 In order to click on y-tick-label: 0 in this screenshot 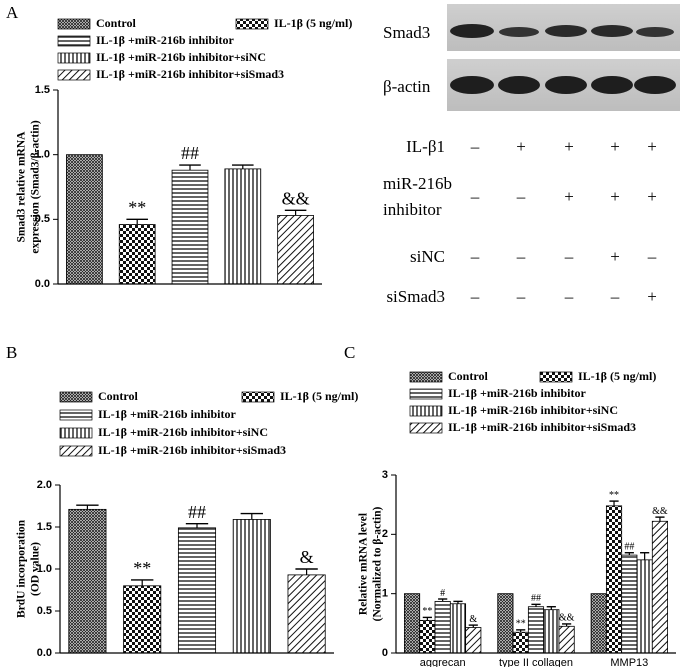, I will do `click(385, 653)`.